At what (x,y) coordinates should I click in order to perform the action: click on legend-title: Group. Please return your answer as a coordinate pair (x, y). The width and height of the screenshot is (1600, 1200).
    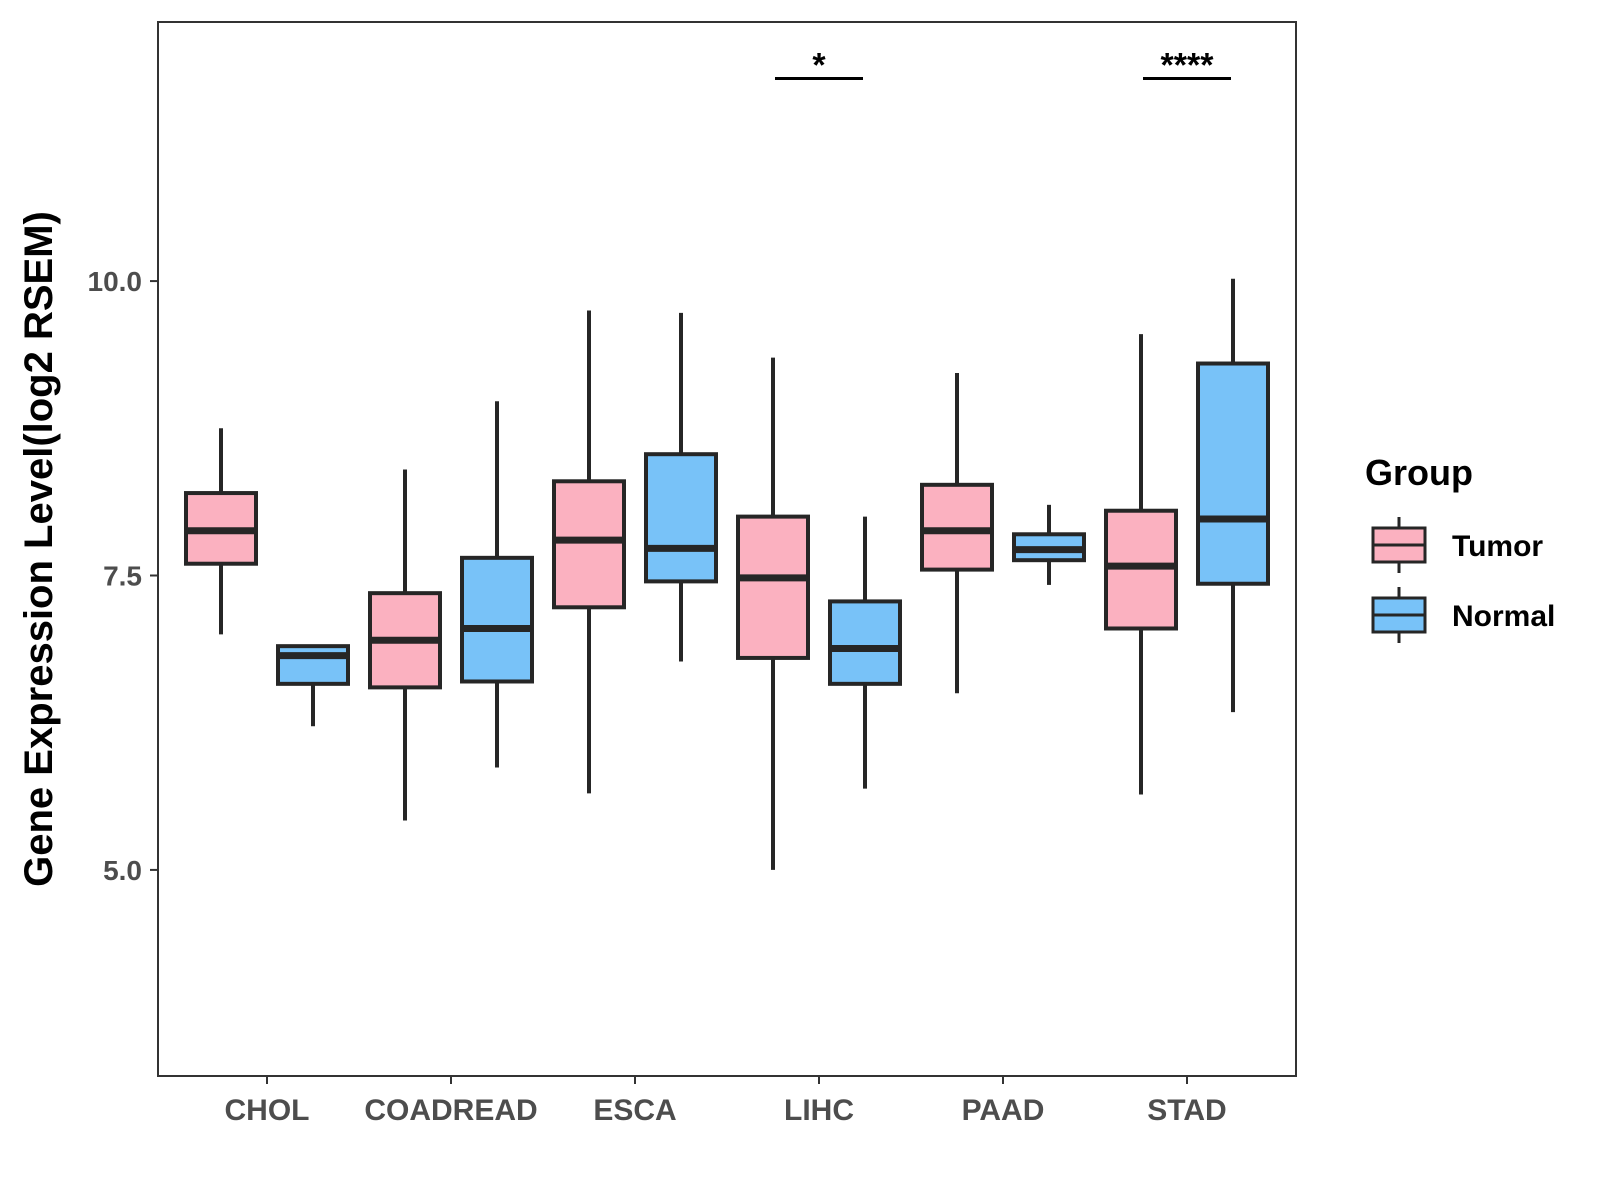
    Looking at the image, I should click on (1419, 472).